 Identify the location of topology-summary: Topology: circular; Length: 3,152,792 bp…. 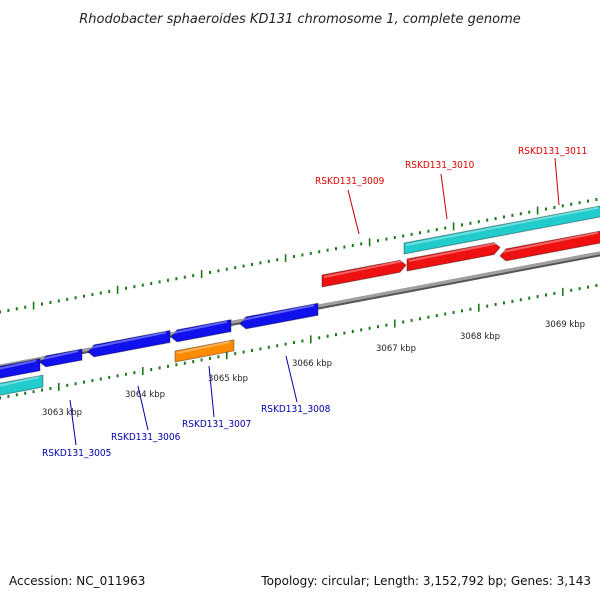
(425, 581).